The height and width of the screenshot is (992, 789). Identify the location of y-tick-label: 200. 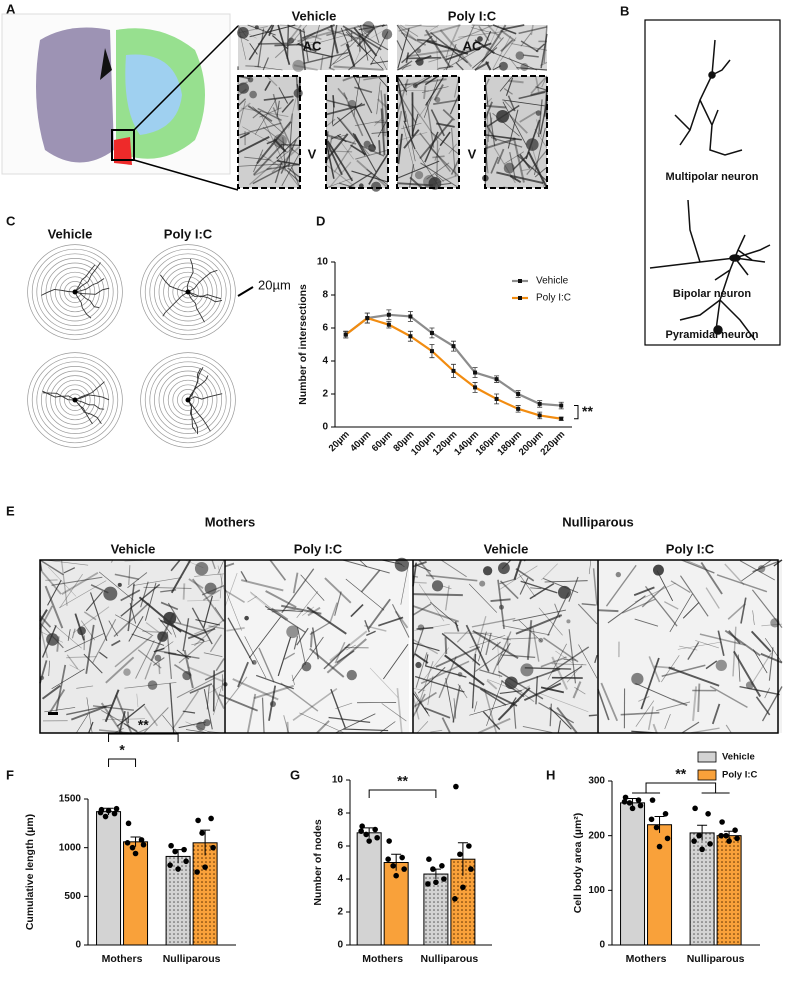
(596, 835).